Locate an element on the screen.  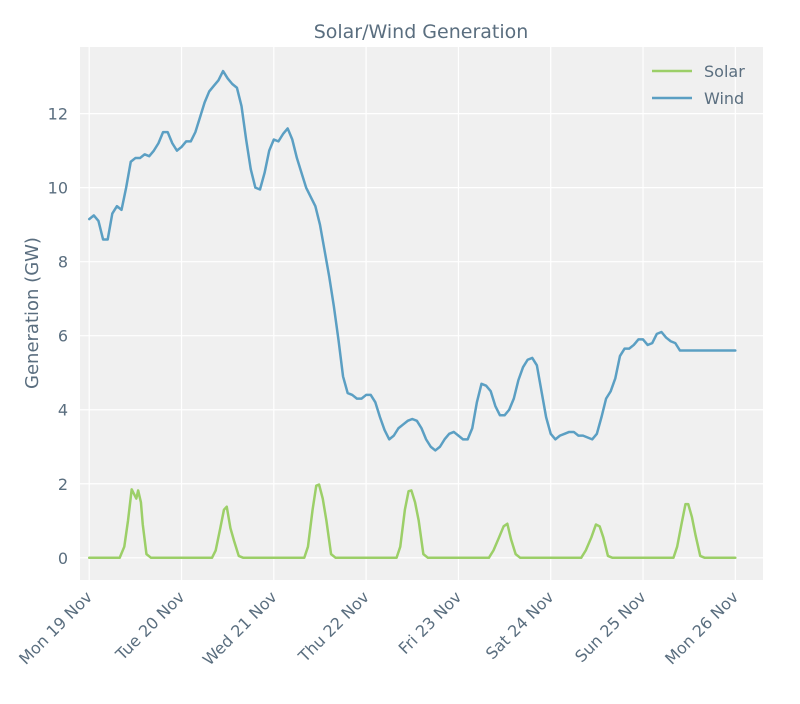
y-tick-layer: 0 2 4 6 8 10 12 is located at coordinates (58, 336).